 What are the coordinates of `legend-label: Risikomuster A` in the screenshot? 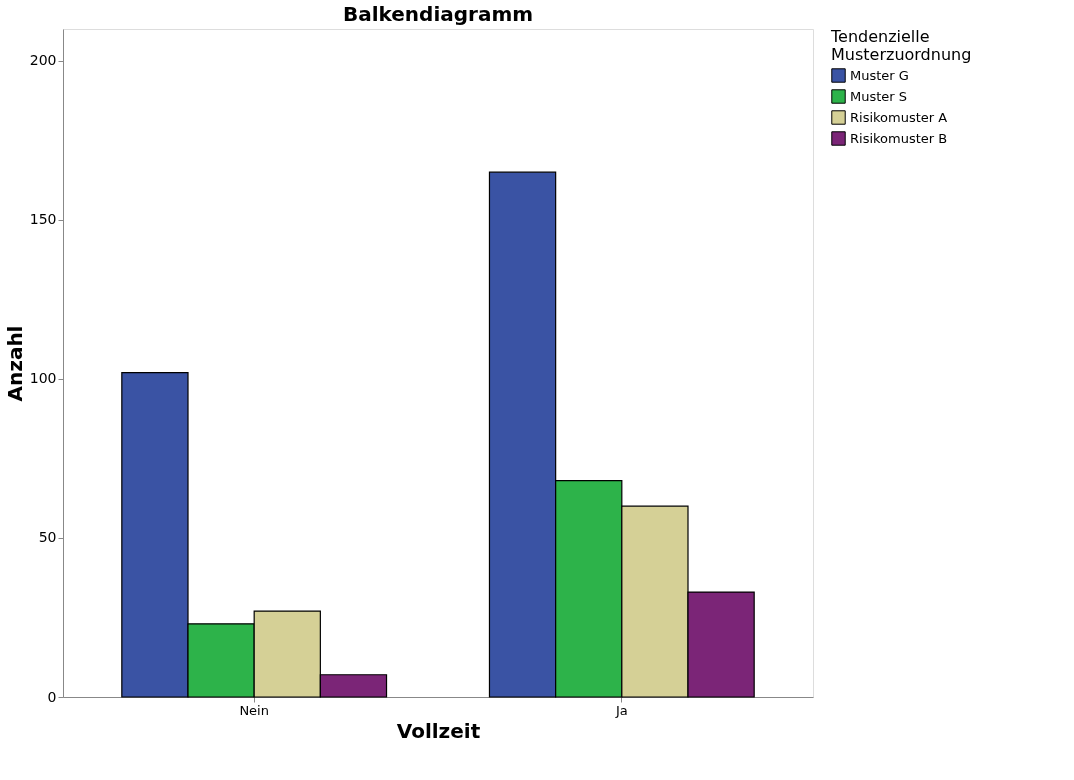 It's located at (899, 117).